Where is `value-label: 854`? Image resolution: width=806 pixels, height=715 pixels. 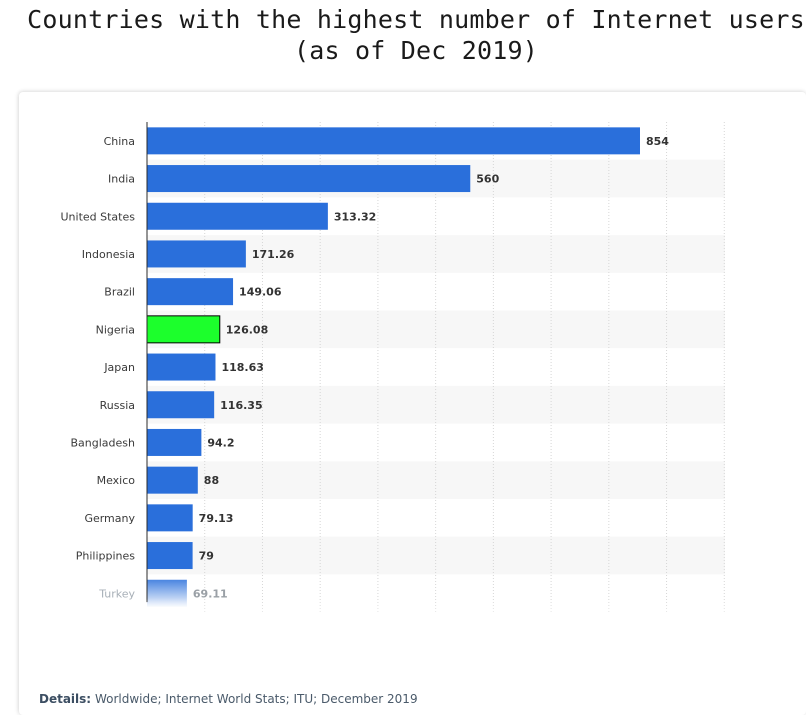 value-label: 854 is located at coordinates (657, 141).